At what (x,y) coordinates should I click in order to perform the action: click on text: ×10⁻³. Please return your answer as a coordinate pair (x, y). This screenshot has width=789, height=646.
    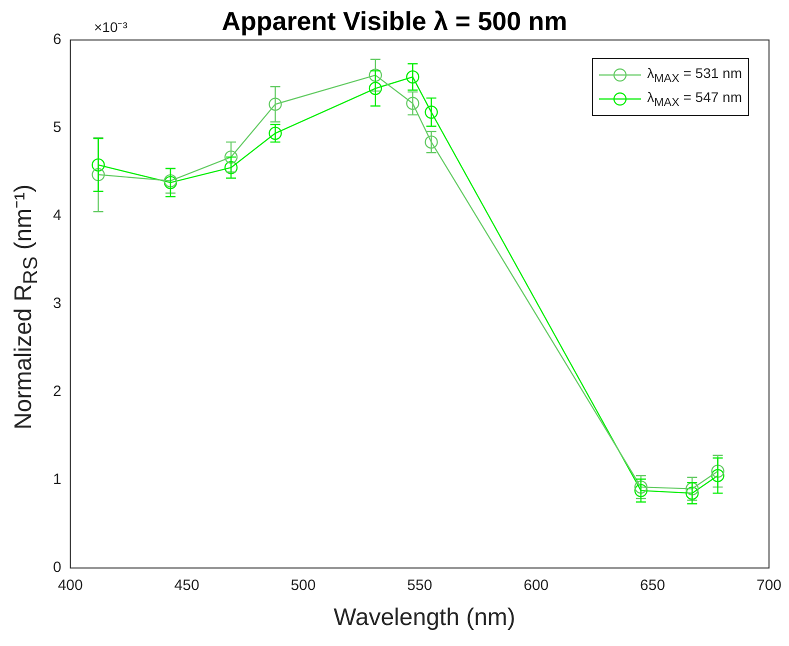
    Looking at the image, I should click on (111, 27).